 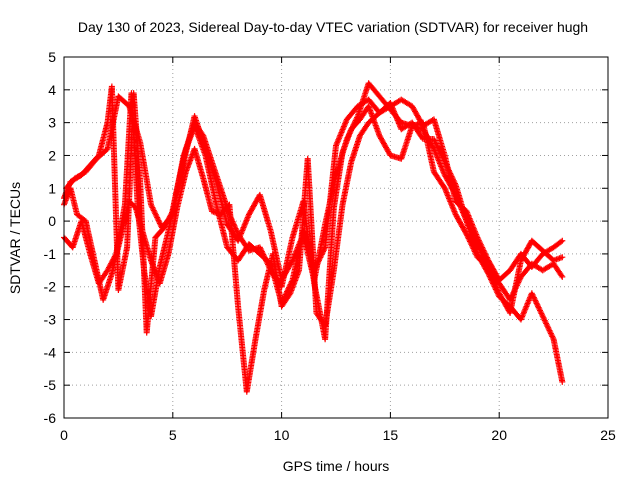 What do you see at coordinates (608, 435) in the screenshot?
I see `x-tick-label: 25` at bounding box center [608, 435].